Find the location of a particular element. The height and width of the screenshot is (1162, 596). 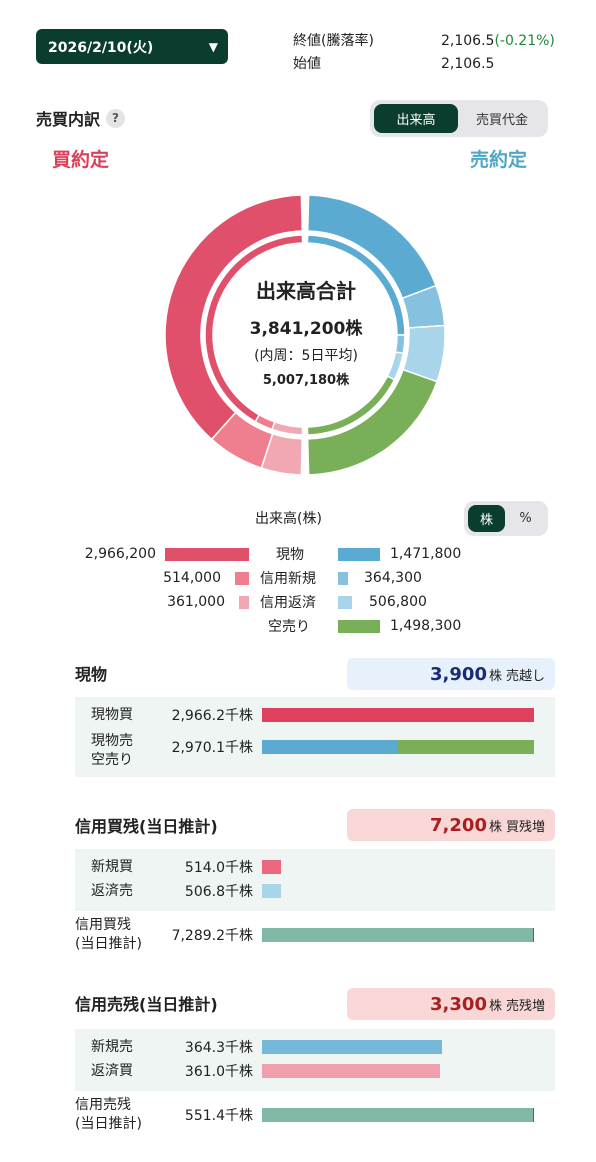

donut-center-title: 出来高合計 is located at coordinates (306, 291).